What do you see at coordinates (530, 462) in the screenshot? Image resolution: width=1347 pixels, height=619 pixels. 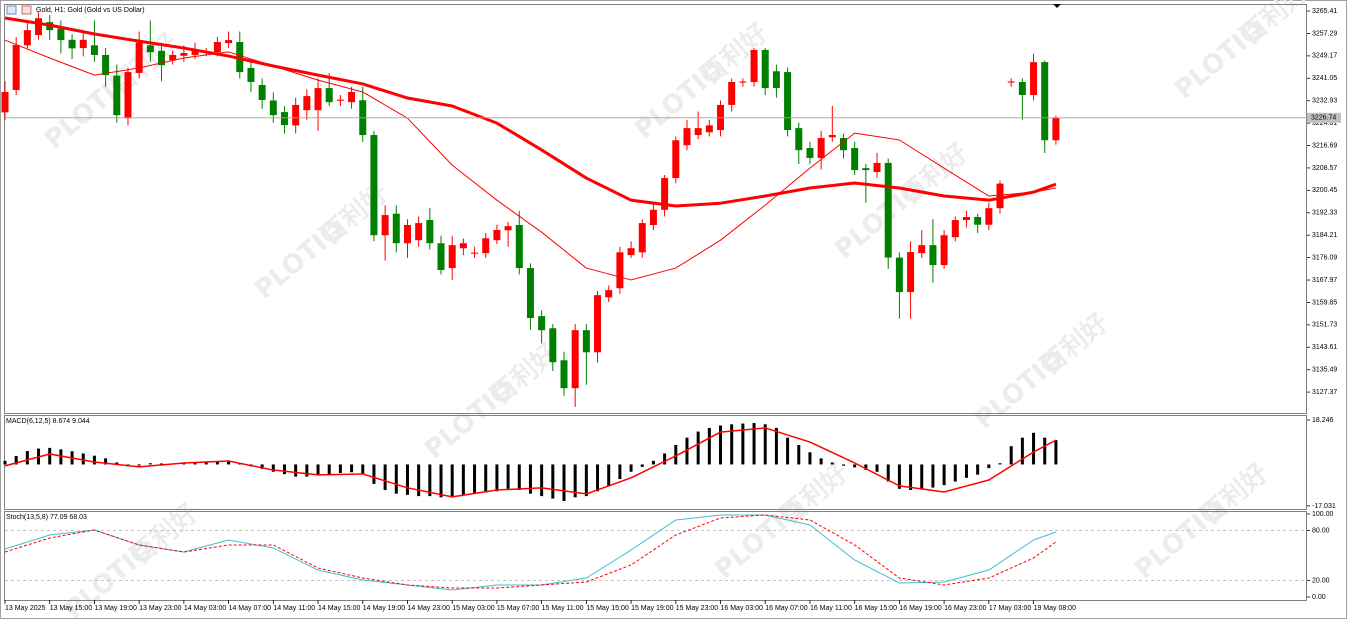 I see `indicator-line` at bounding box center [530, 462].